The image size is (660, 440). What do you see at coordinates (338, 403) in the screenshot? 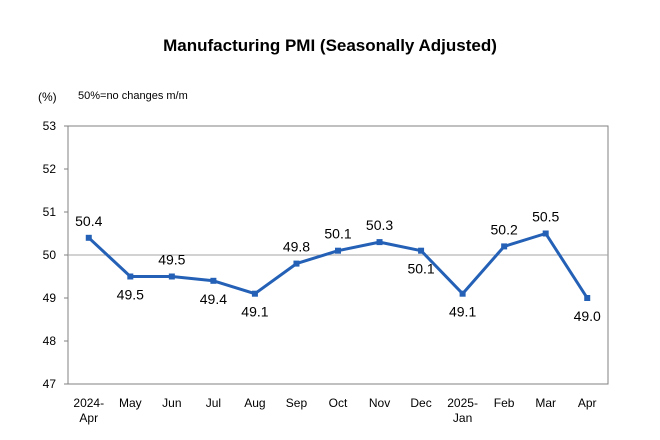
I see `x-tick-label: Oct` at bounding box center [338, 403].